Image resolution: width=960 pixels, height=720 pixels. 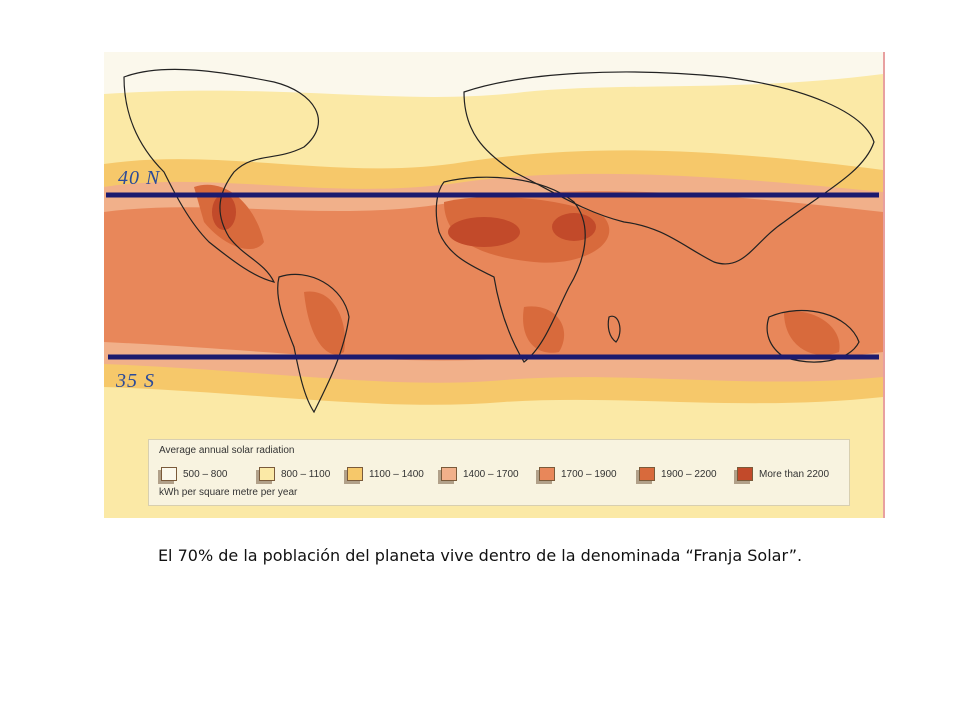 I want to click on zone-over-2200-arabia, so click(x=574, y=227).